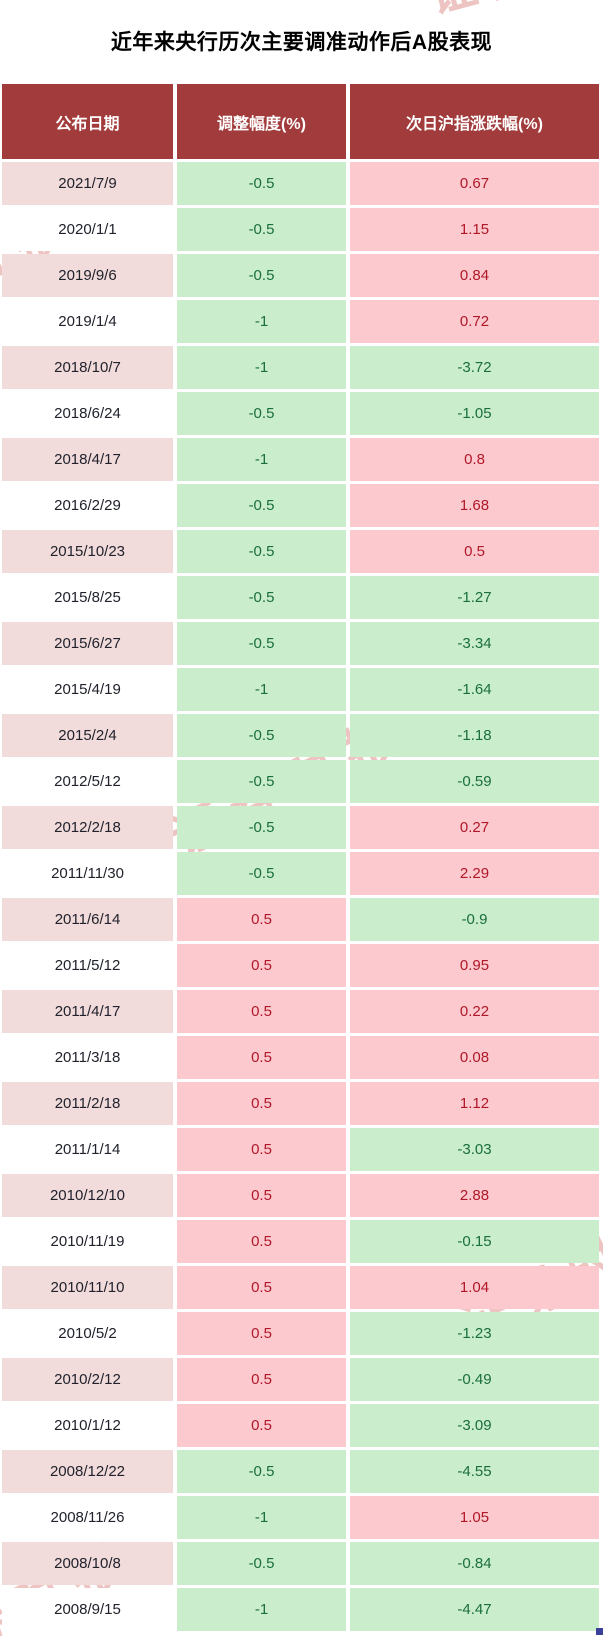 The image size is (603, 1636). Describe the element at coordinates (474, 1517) in the screenshot. I see `next-day-change-cell: 1.05` at that location.